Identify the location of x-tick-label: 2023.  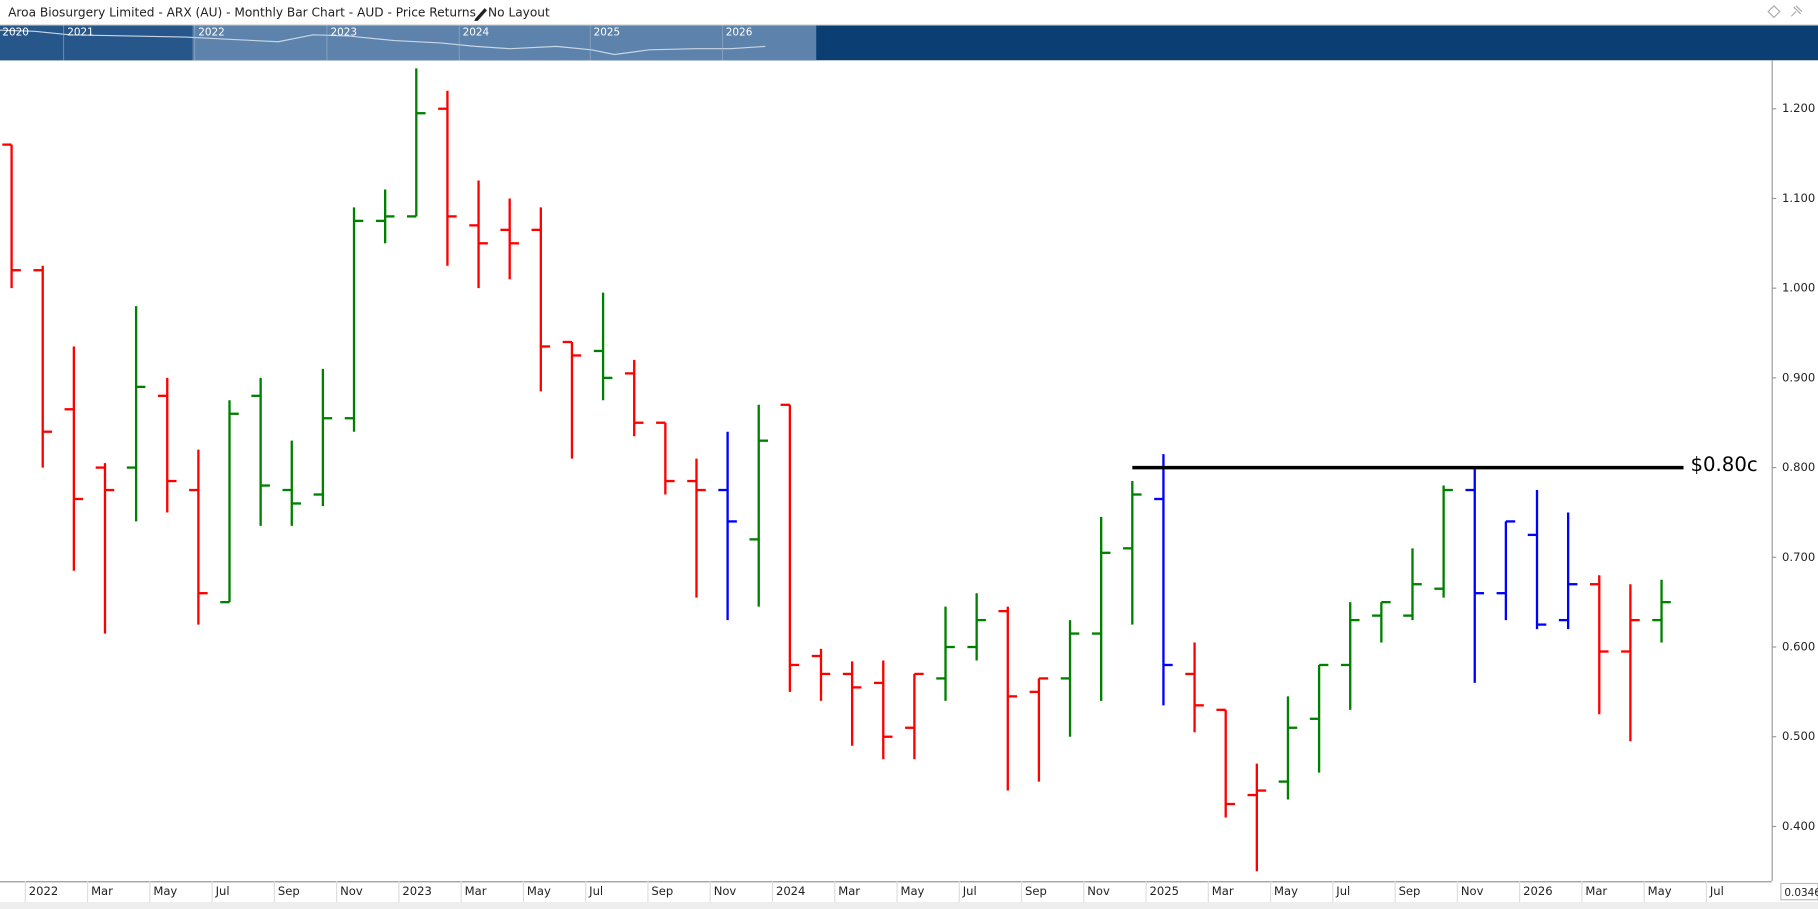
(416, 891).